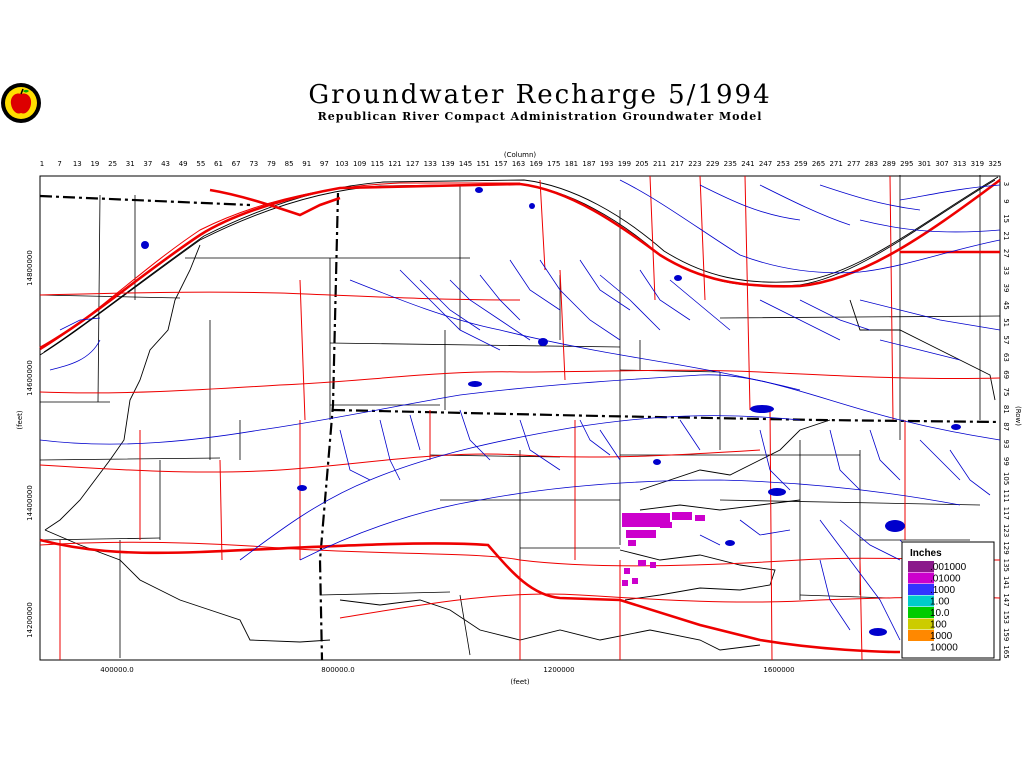 Image resolution: width=1024 pixels, height=768 pixels. Describe the element at coordinates (1006, 270) in the screenshot. I see `row-tick-label: 33` at that location.